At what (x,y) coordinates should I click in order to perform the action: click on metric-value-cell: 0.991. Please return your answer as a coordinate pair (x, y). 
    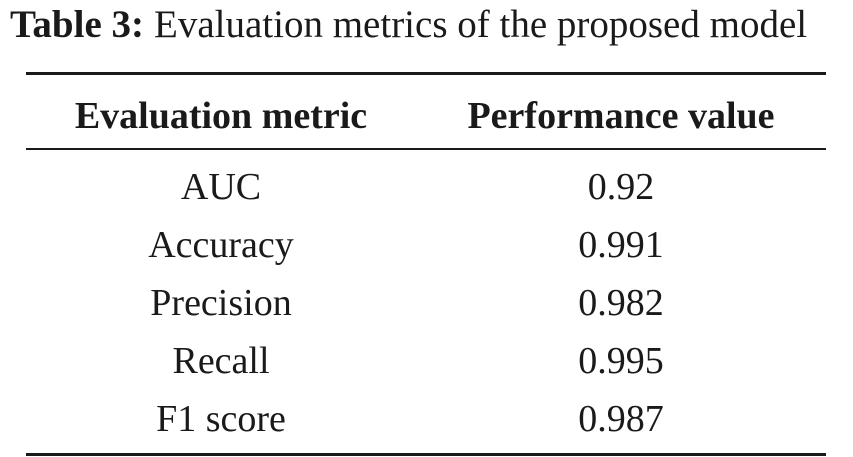
    Looking at the image, I should click on (621, 245).